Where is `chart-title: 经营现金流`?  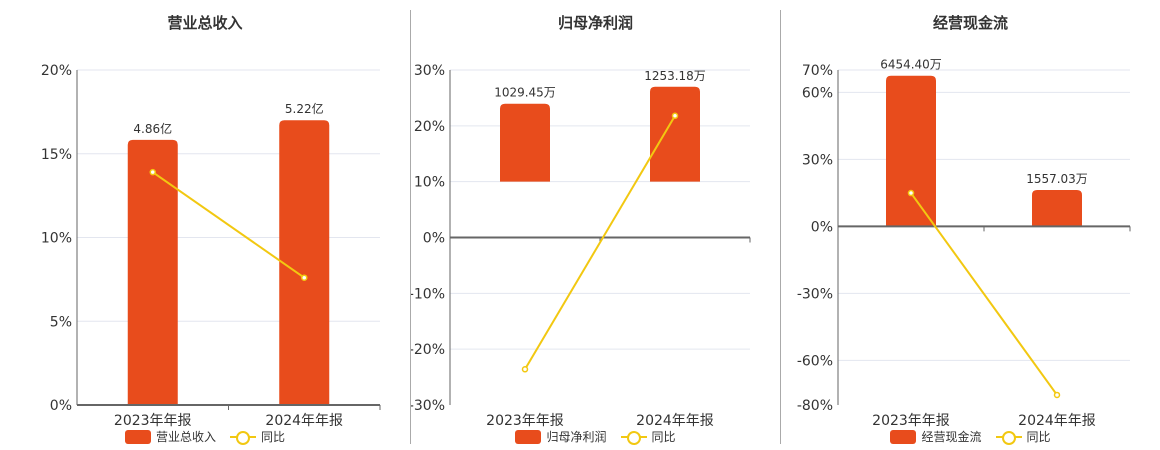 chart-title: 经营现金流 is located at coordinates (970, 23).